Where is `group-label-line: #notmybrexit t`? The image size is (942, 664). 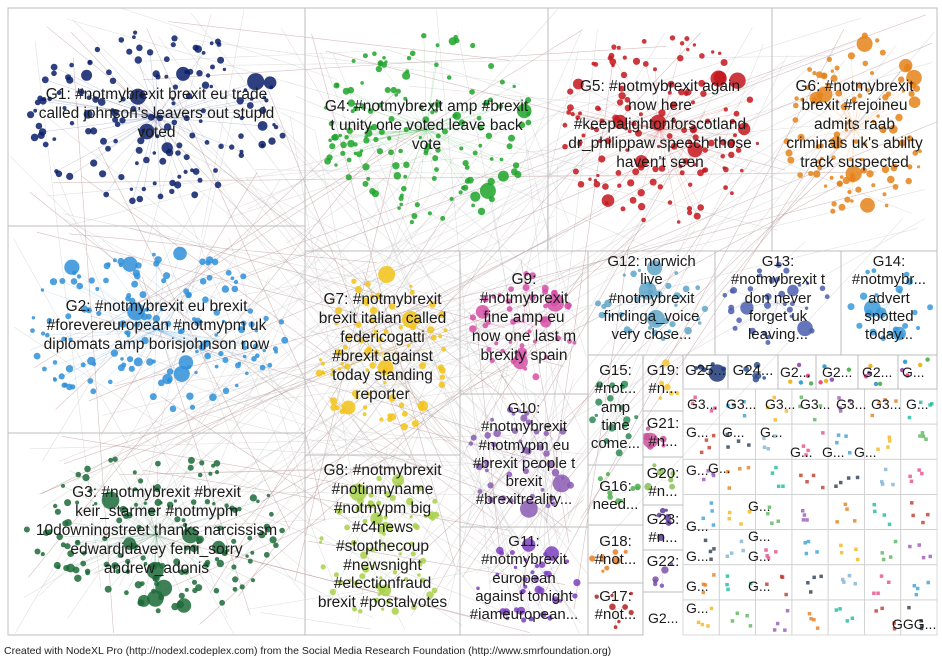 group-label-line: #notmybrexit t is located at coordinates (778, 280).